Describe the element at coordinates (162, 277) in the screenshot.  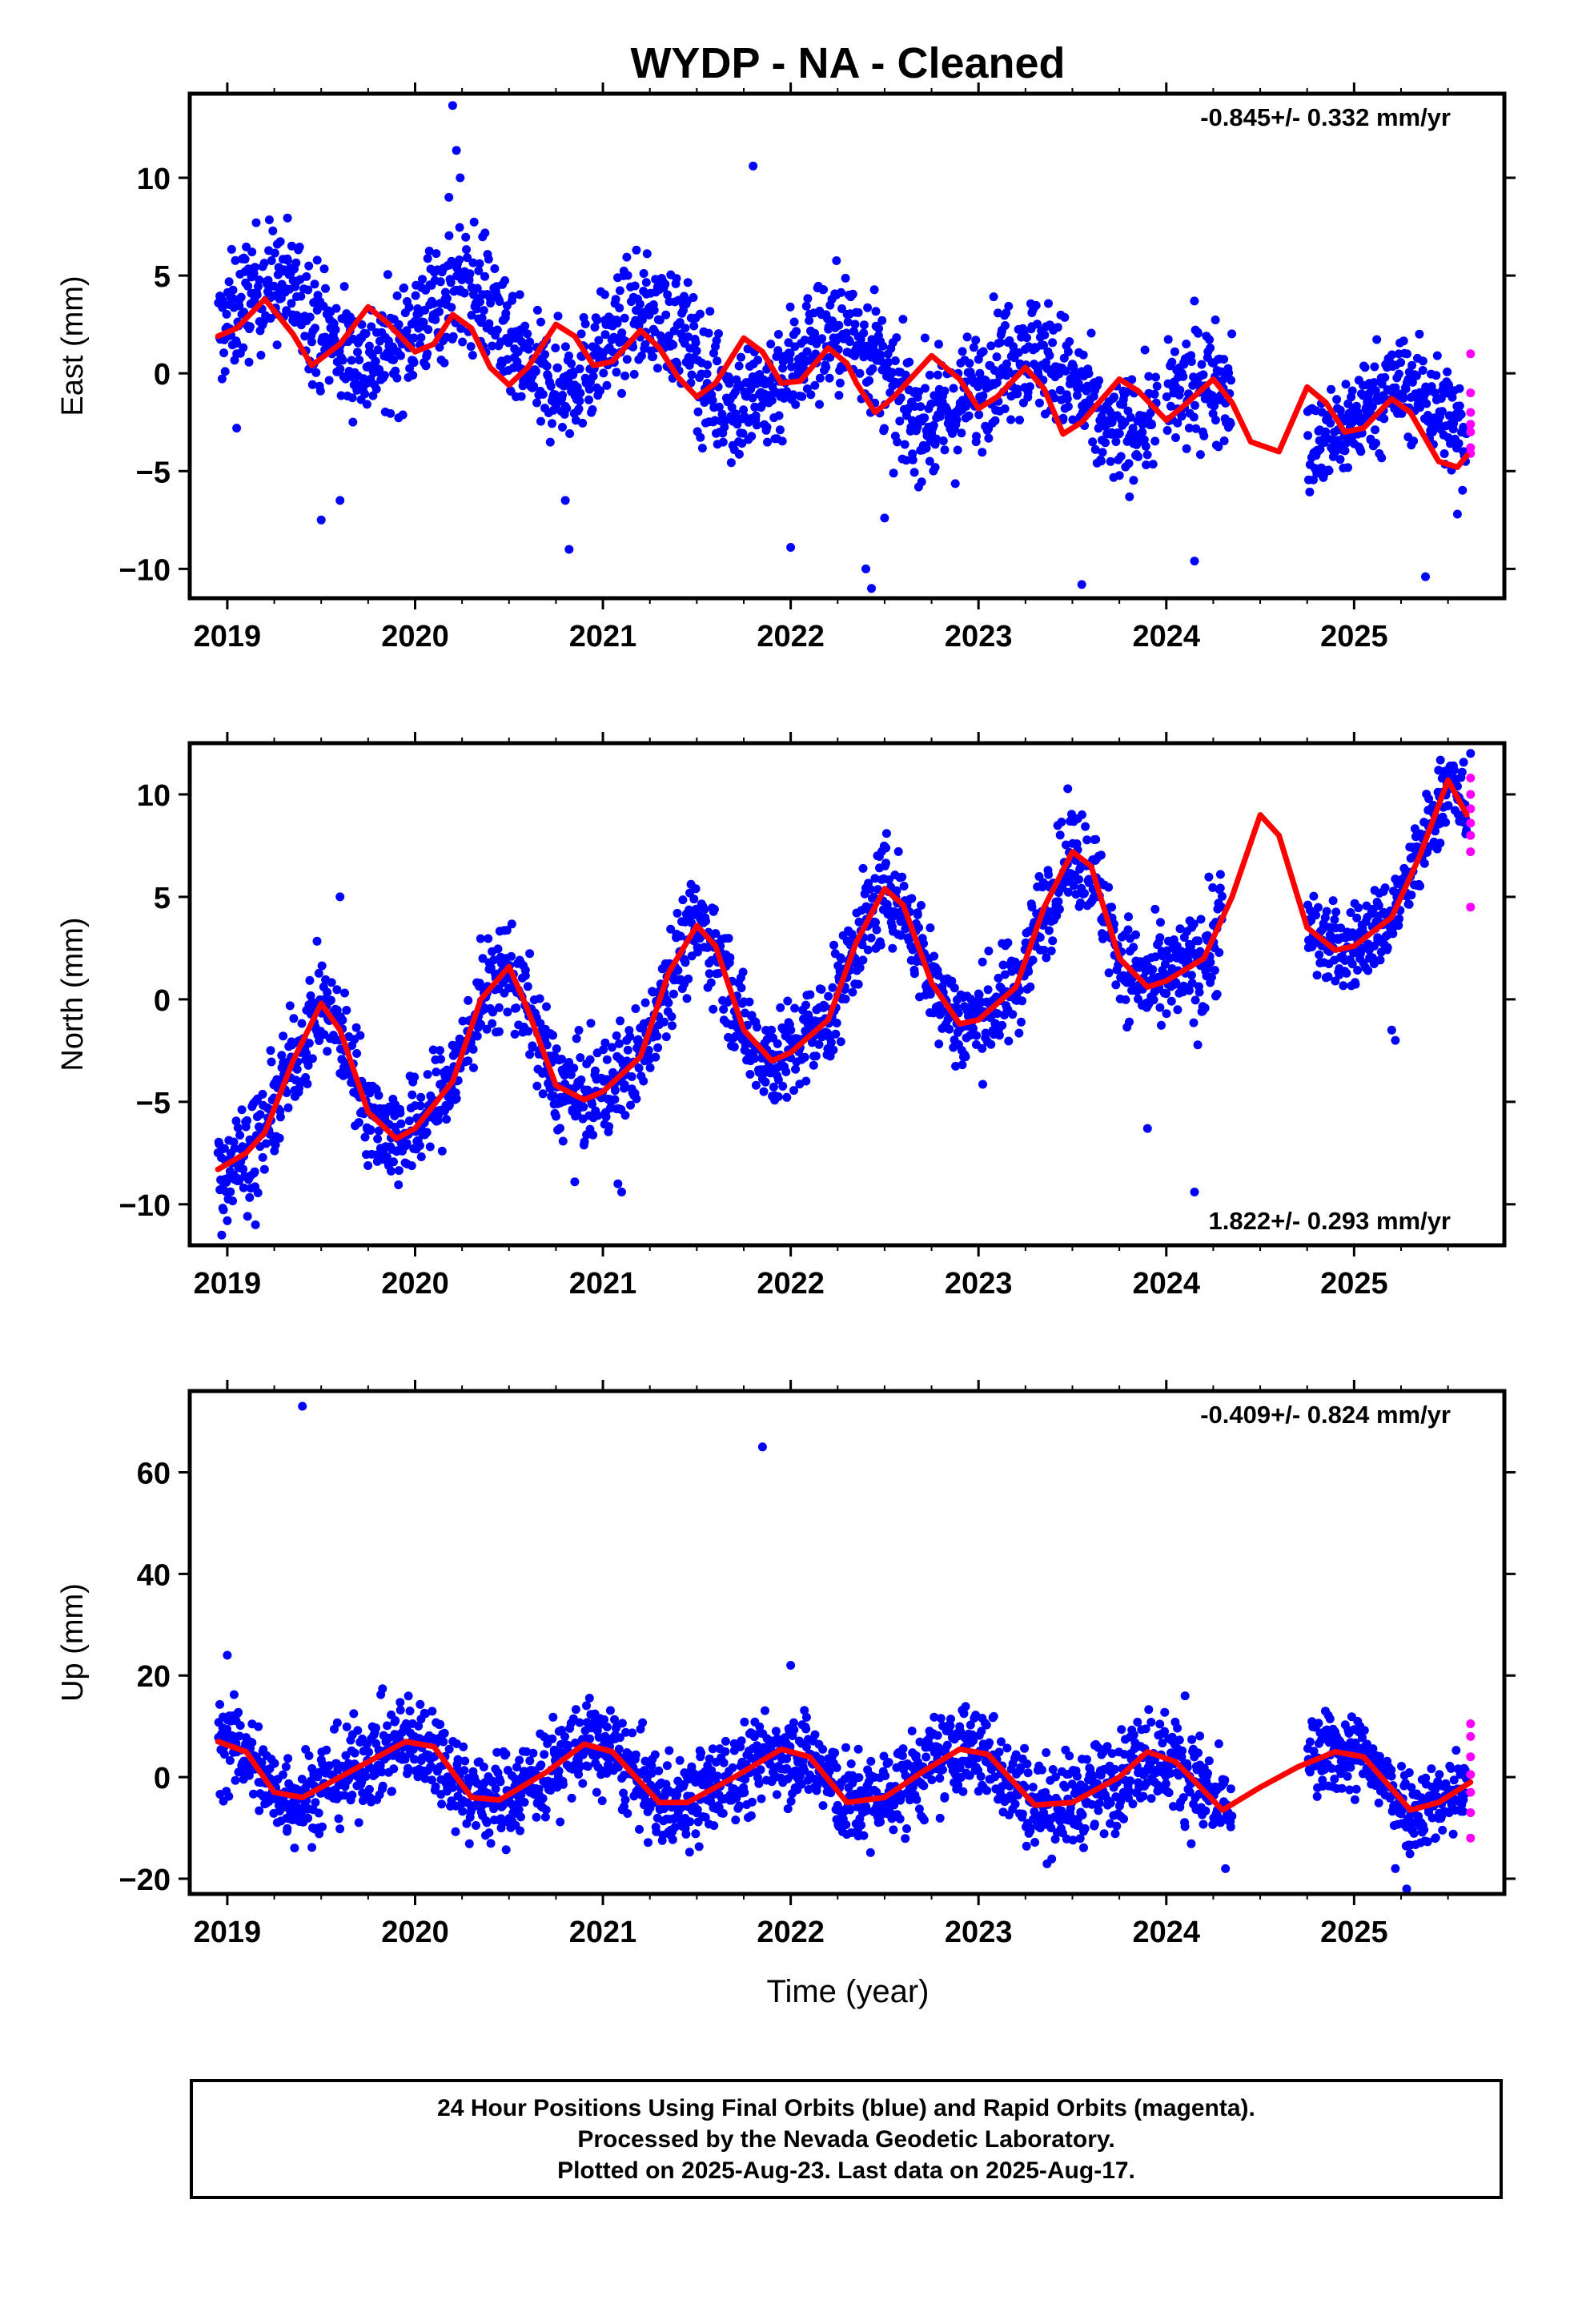
I see `east-y-tick-label: 5` at that location.